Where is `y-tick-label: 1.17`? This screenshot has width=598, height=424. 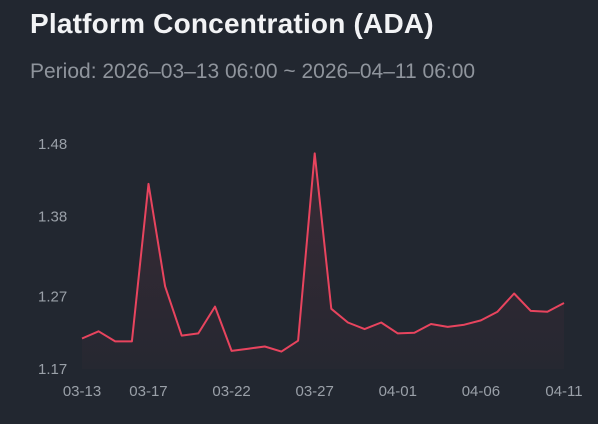
y-tick-label: 1.17 is located at coordinates (52, 369).